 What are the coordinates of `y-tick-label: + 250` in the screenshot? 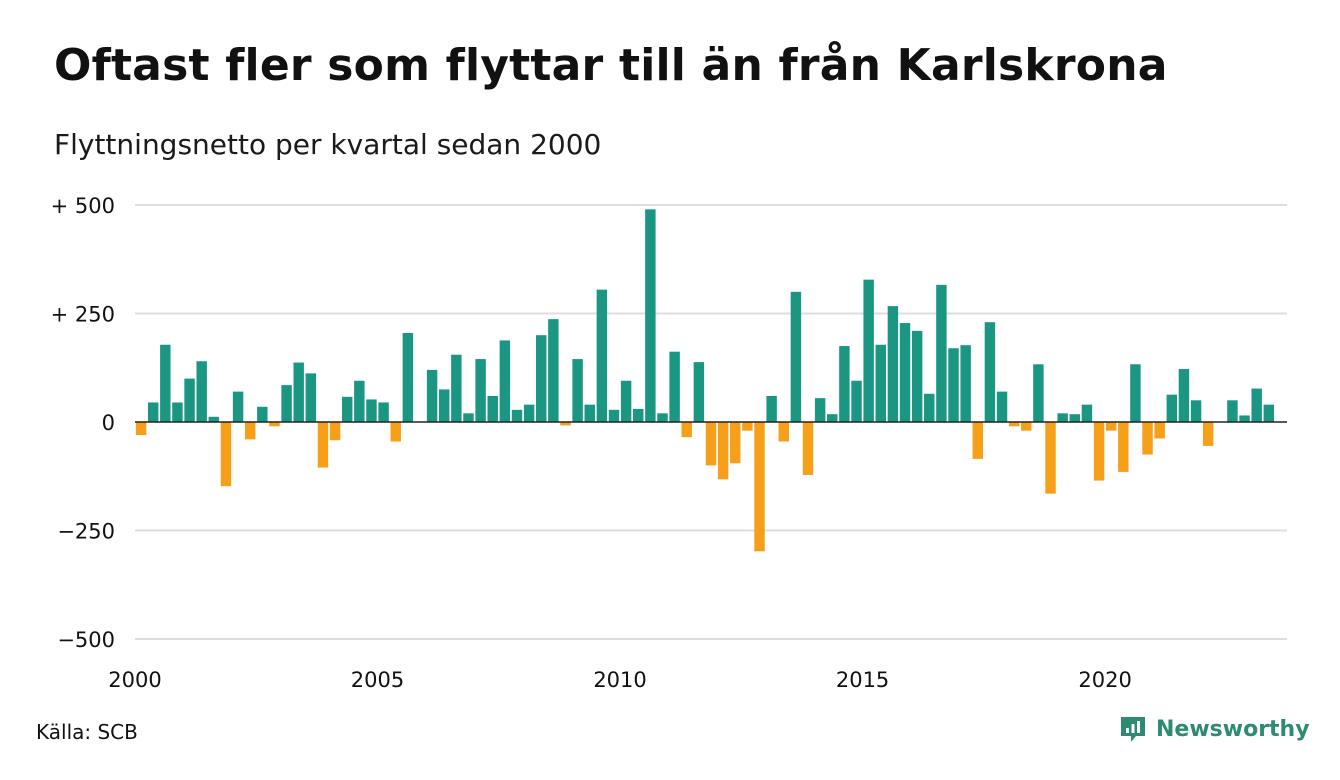 It's located at (83, 315).